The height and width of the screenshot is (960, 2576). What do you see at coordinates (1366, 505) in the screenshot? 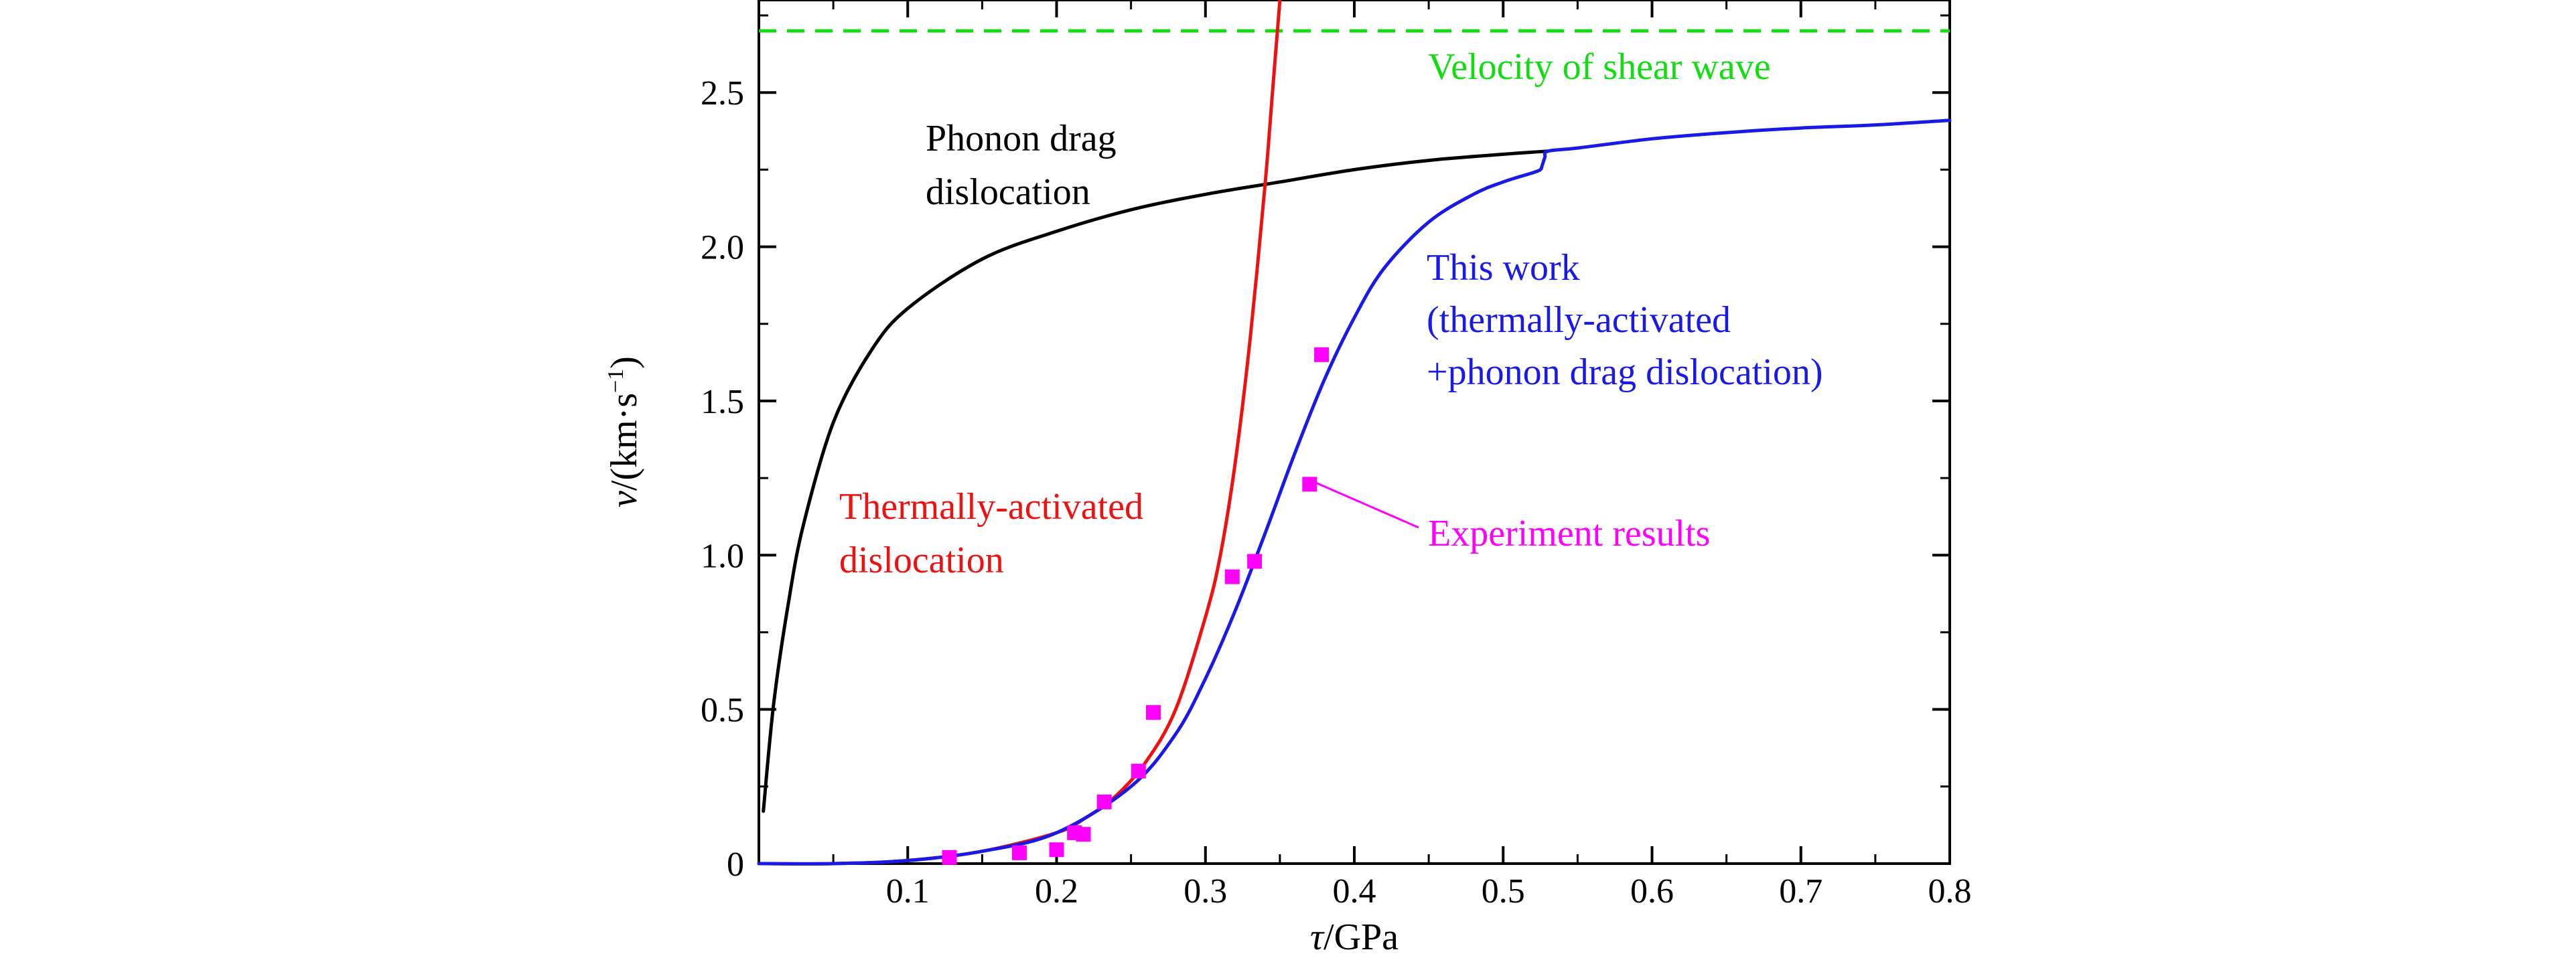
I see `experiment-leader-line` at bounding box center [1366, 505].